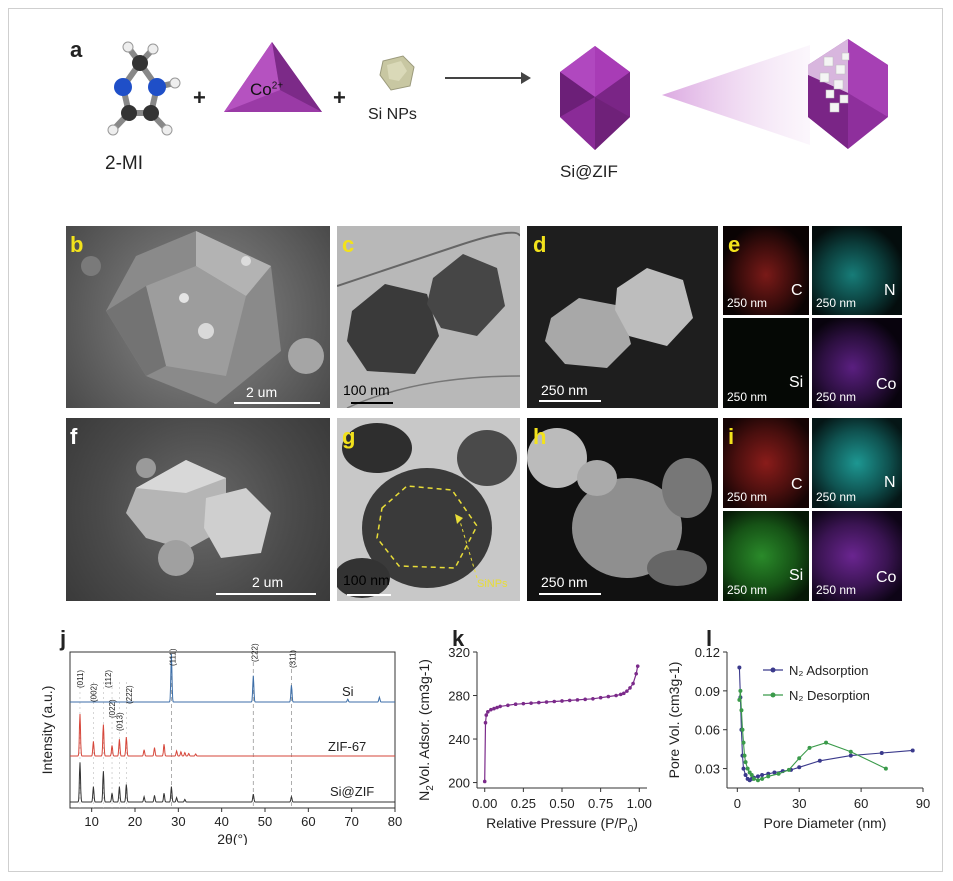 This screenshot has height=881, width=953. What do you see at coordinates (108, 679) in the screenshot?
I see `peak-annotation-2: (112)` at bounding box center [108, 679].